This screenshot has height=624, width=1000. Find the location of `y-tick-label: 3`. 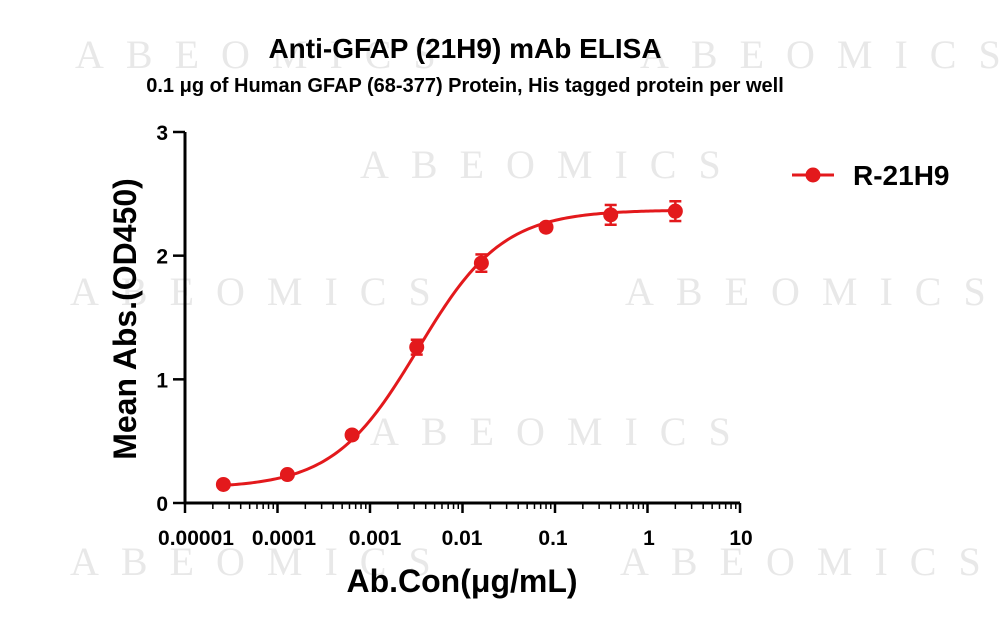

y-tick-label: 3 is located at coordinates (162, 133).